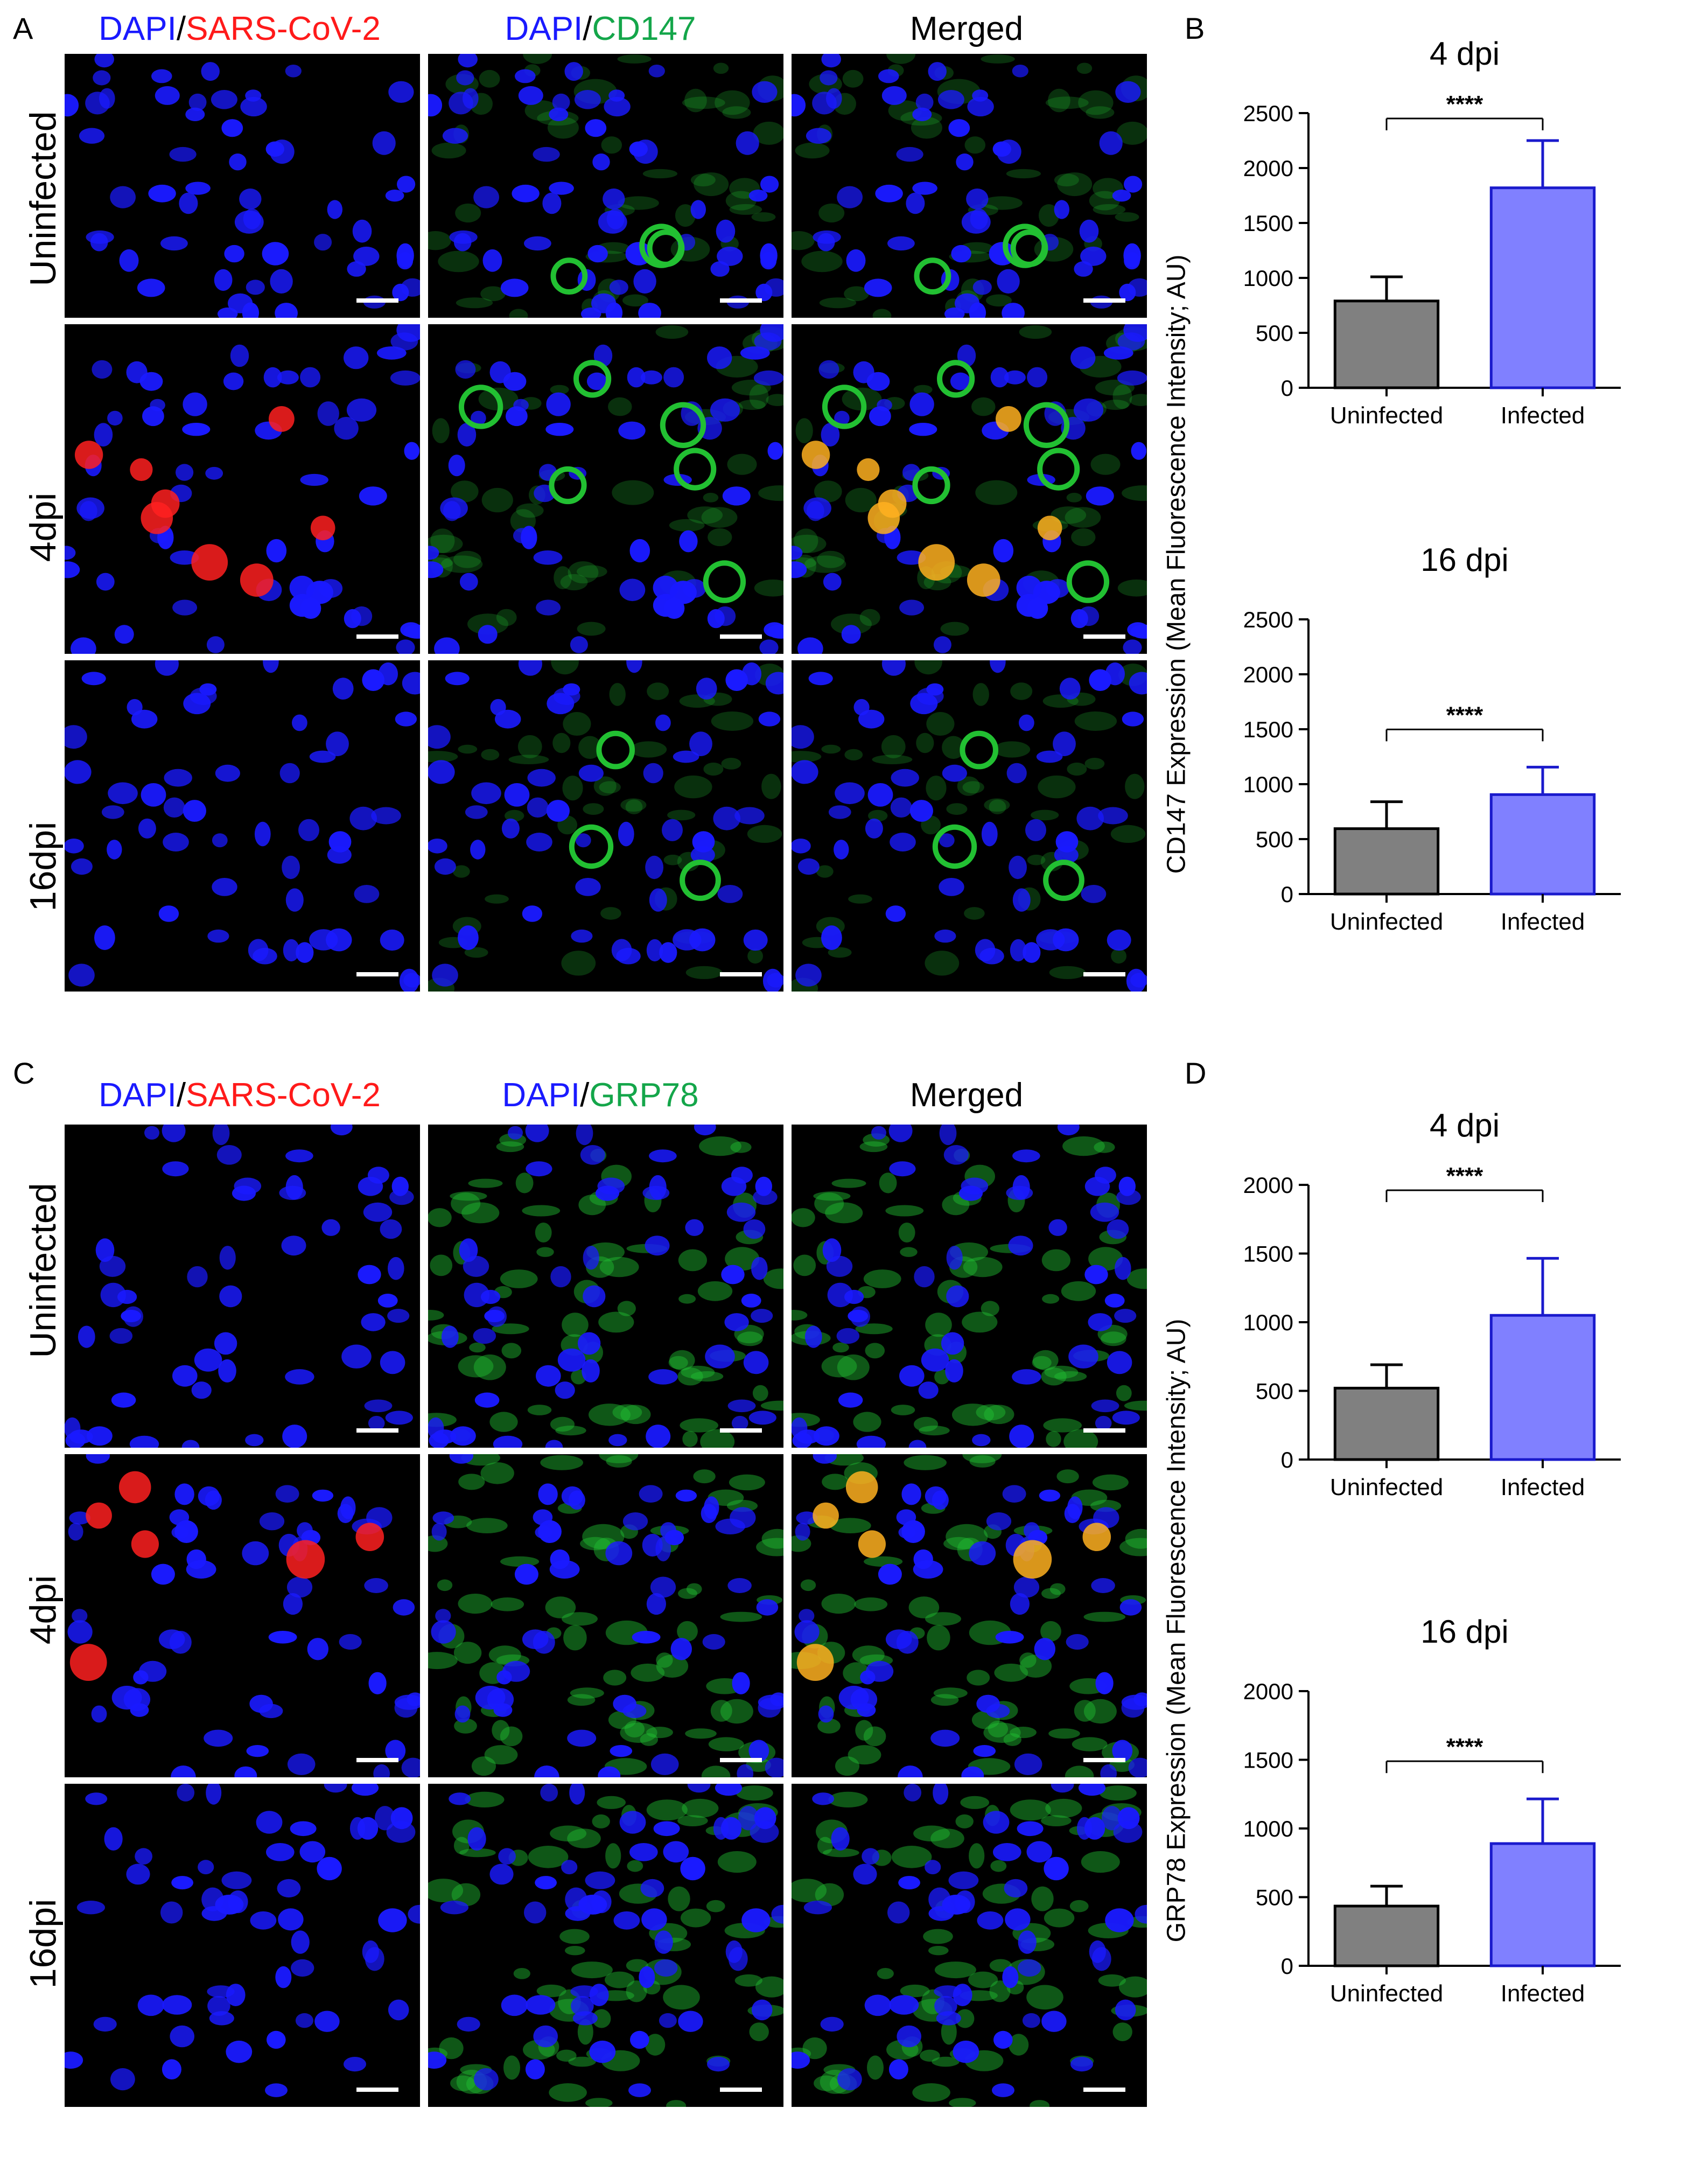 The height and width of the screenshot is (2157, 1708). Describe the element at coordinates (1268, 729) in the screenshot. I see `y-tick-label: 1500` at that location.